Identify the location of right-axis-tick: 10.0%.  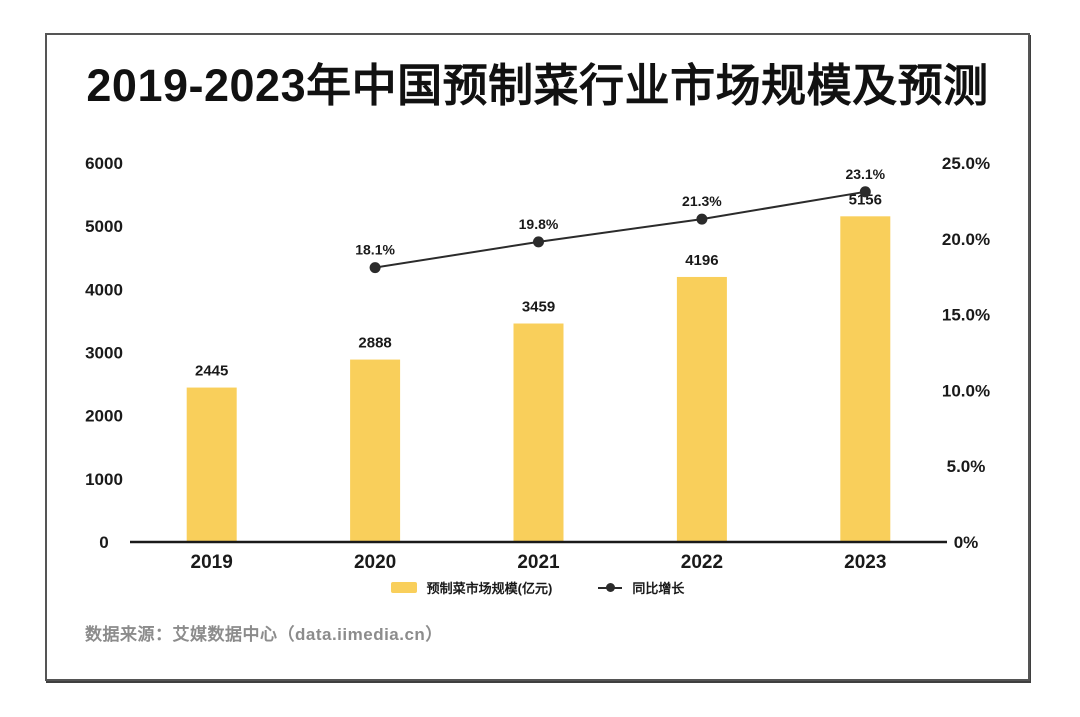
(966, 390).